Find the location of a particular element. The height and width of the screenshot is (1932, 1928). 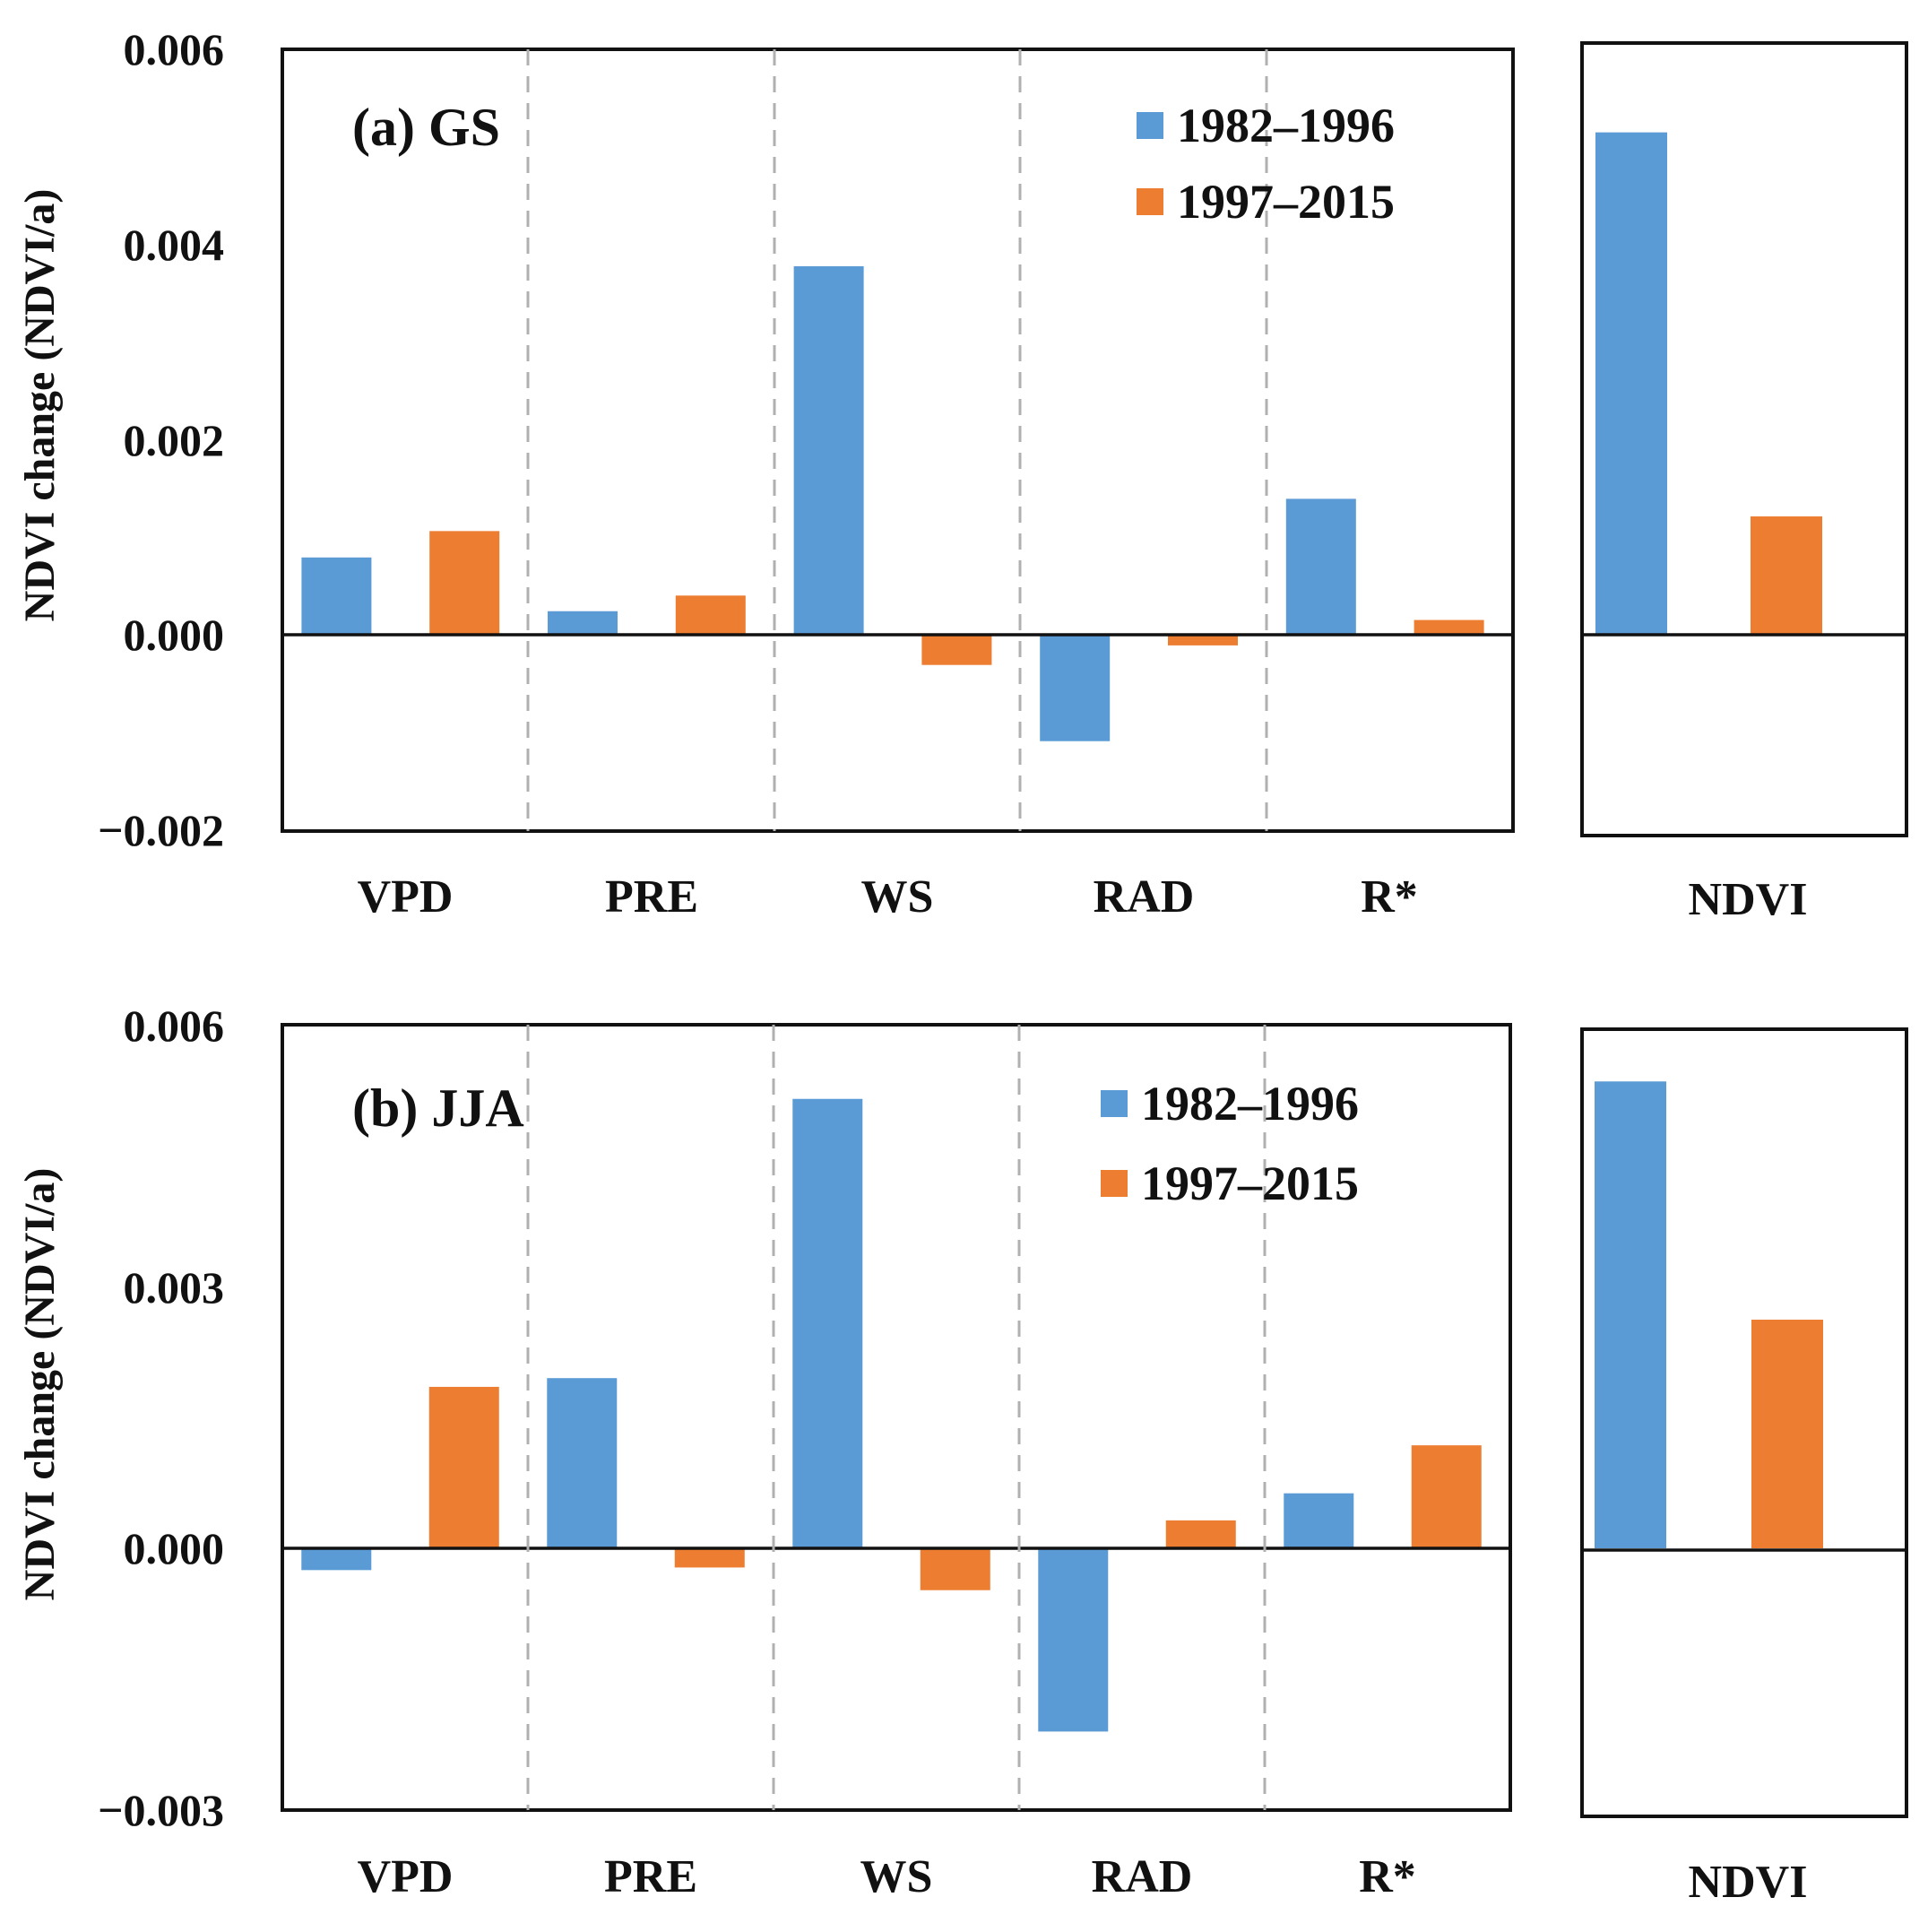

y-tick-label: 0.004 is located at coordinates (174, 245).